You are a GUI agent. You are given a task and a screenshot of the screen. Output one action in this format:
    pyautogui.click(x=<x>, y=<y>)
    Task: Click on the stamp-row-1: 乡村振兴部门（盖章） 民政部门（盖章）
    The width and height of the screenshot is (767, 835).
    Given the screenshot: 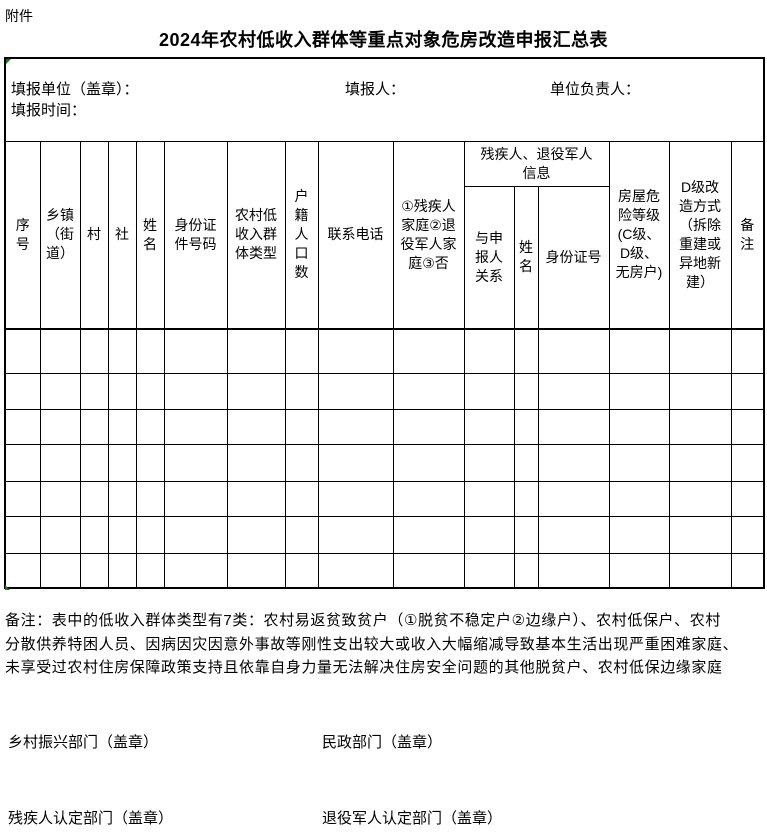 What is the action you would take?
    pyautogui.click(x=383, y=741)
    